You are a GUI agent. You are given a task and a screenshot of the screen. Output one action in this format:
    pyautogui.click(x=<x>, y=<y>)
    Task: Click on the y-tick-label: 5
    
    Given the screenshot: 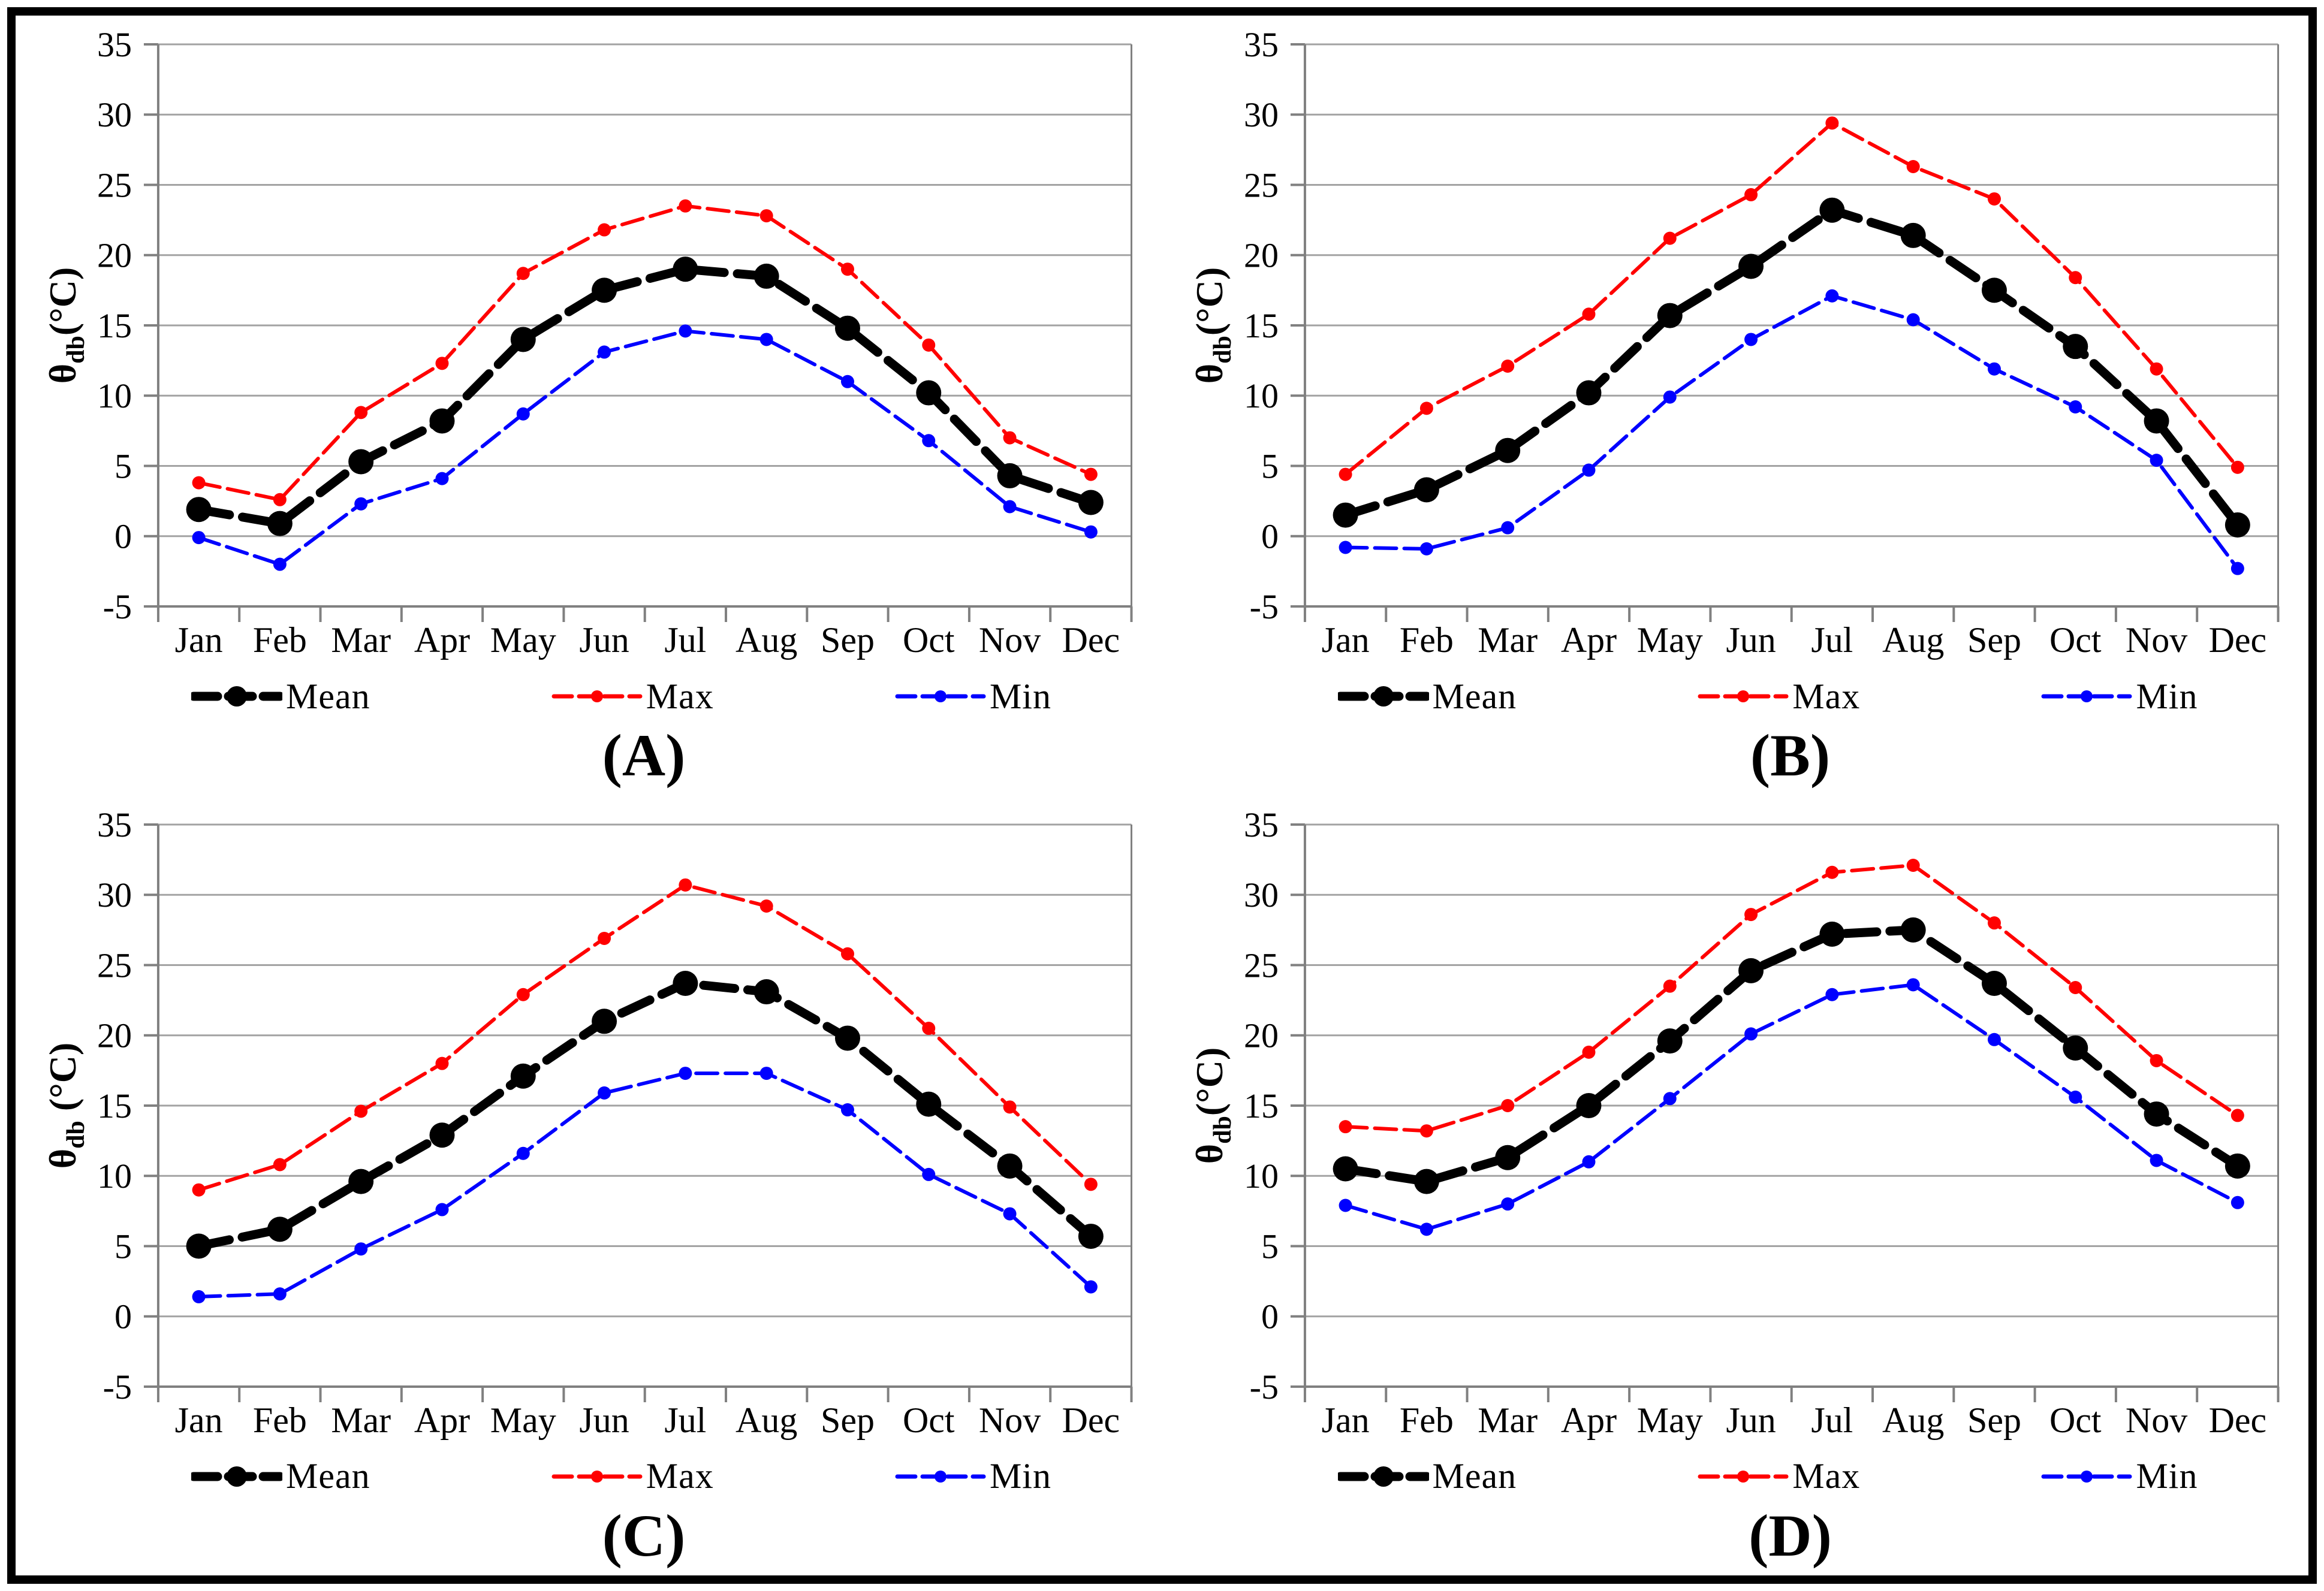 What is the action you would take?
    pyautogui.click(x=1269, y=1246)
    